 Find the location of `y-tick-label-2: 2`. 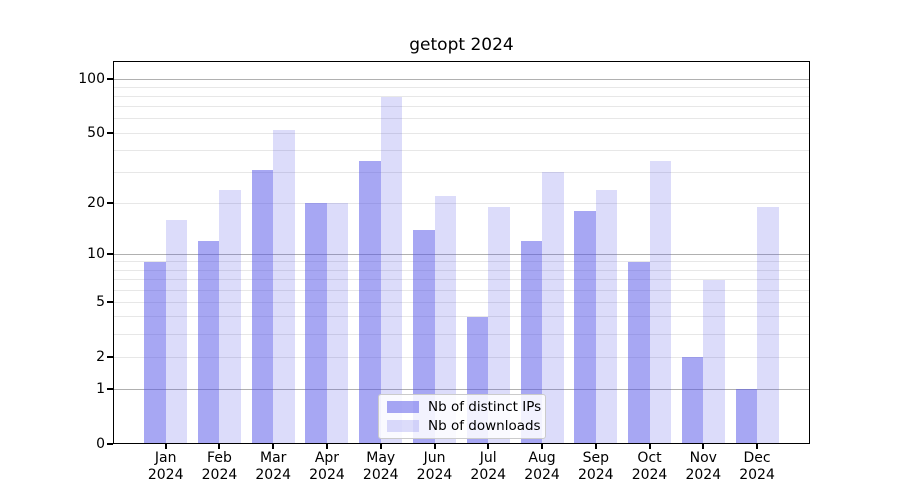

y-tick-label-2: 2 is located at coordinates (100, 357).